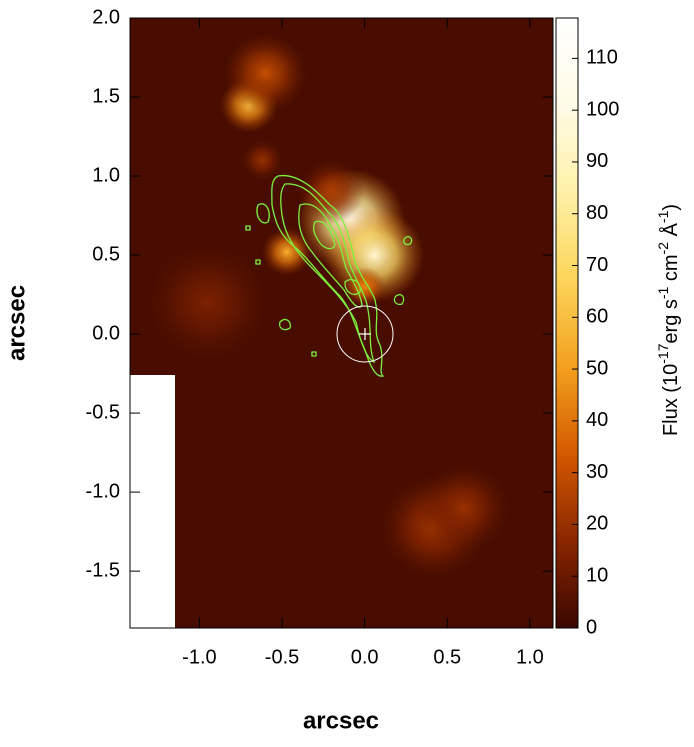 The image size is (694, 747). I want to click on x-axis-label: arcsec, so click(341, 720).